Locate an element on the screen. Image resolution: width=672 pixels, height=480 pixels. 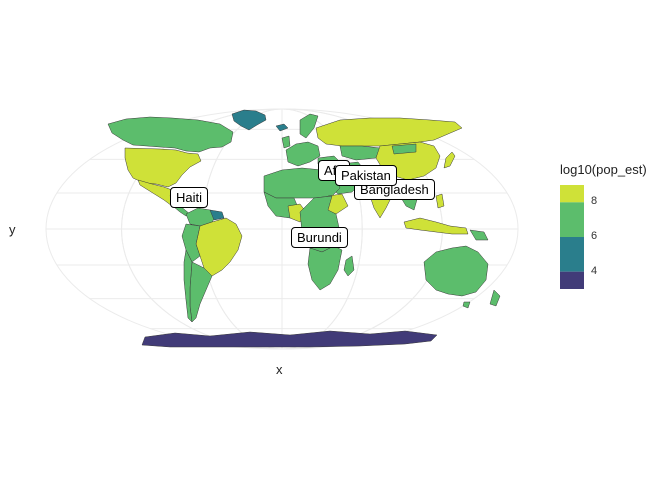
country-peru-bolivia is located at coordinates (191, 243).